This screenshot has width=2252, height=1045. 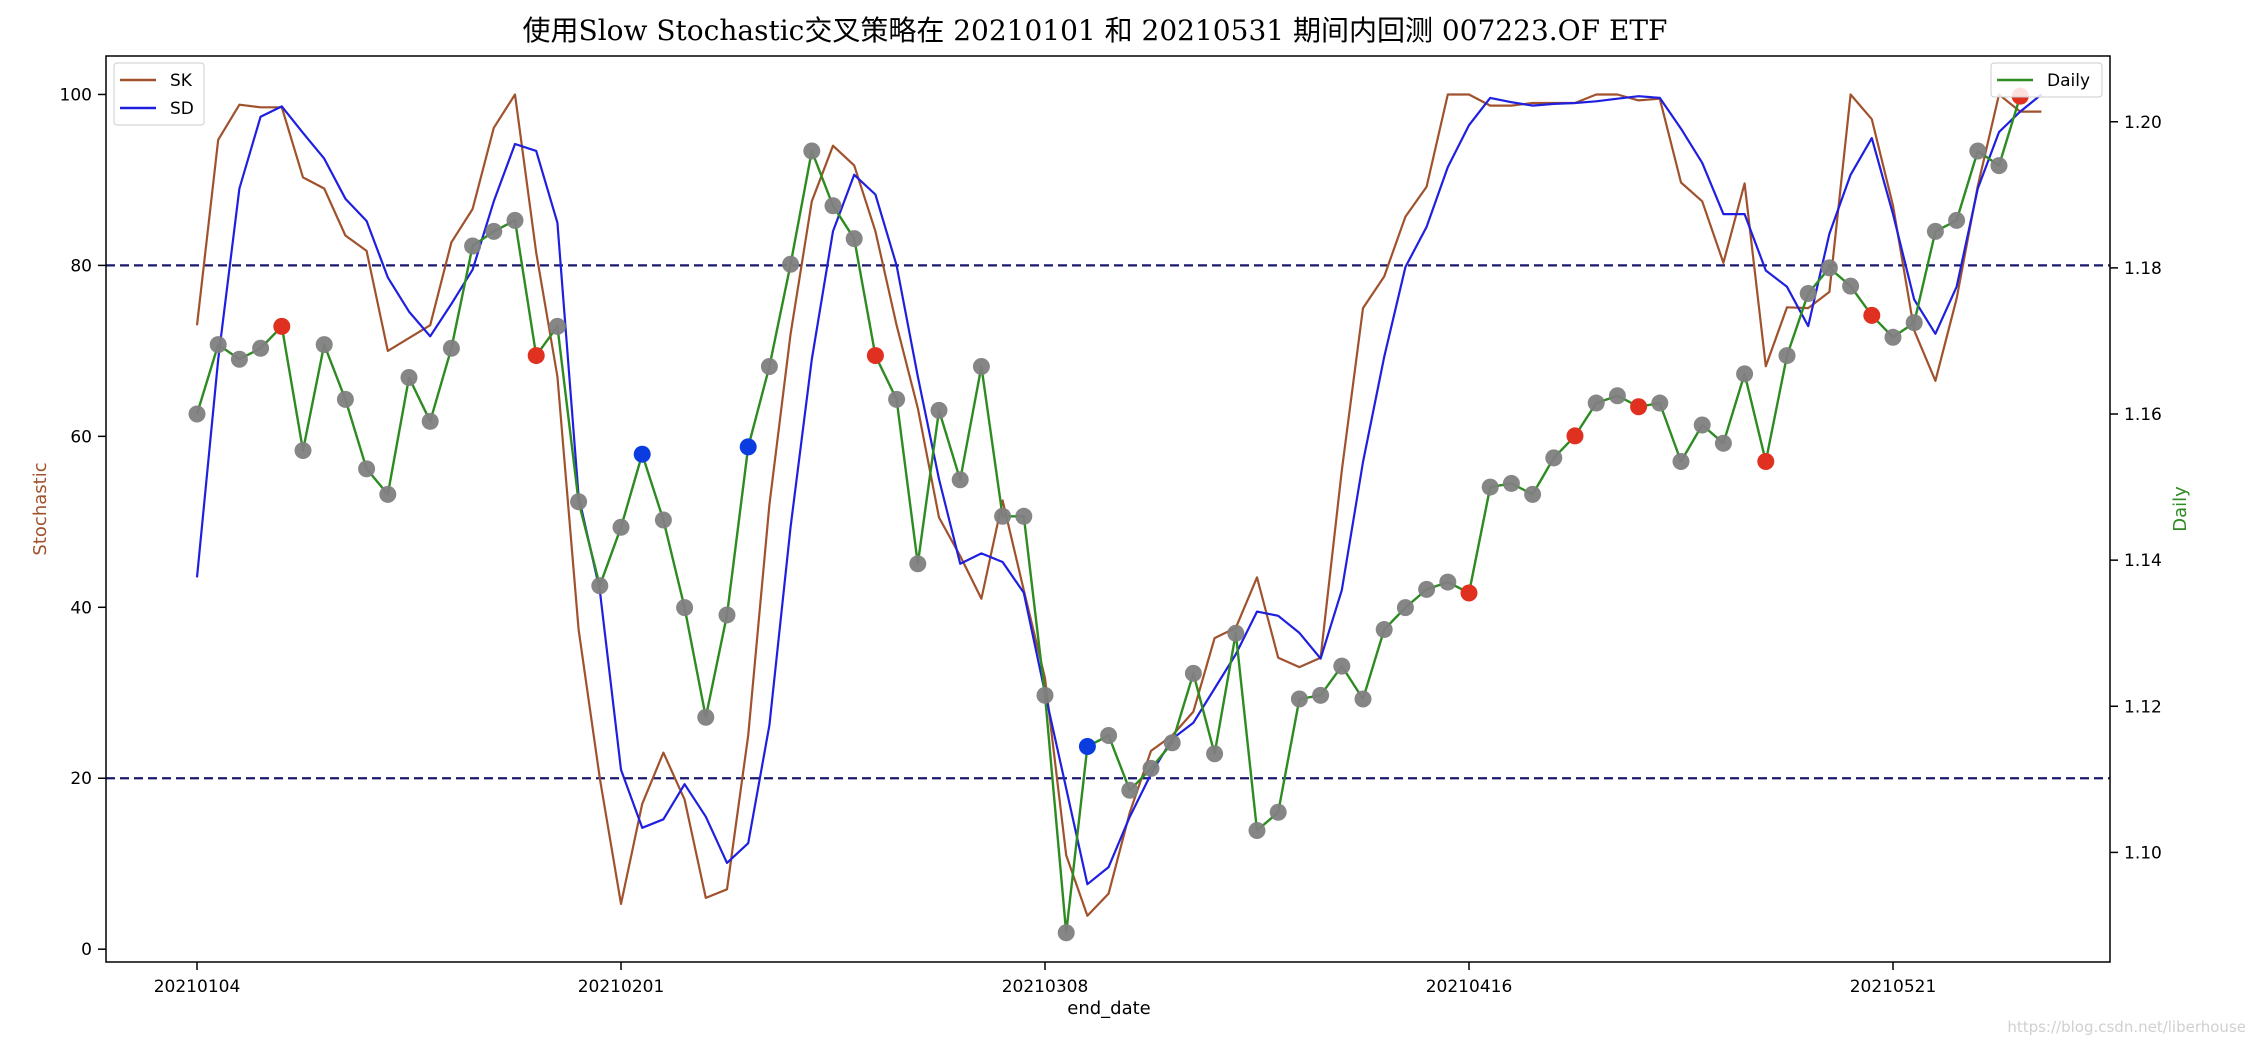 I want to click on legend-right-box, so click(x=2046, y=80).